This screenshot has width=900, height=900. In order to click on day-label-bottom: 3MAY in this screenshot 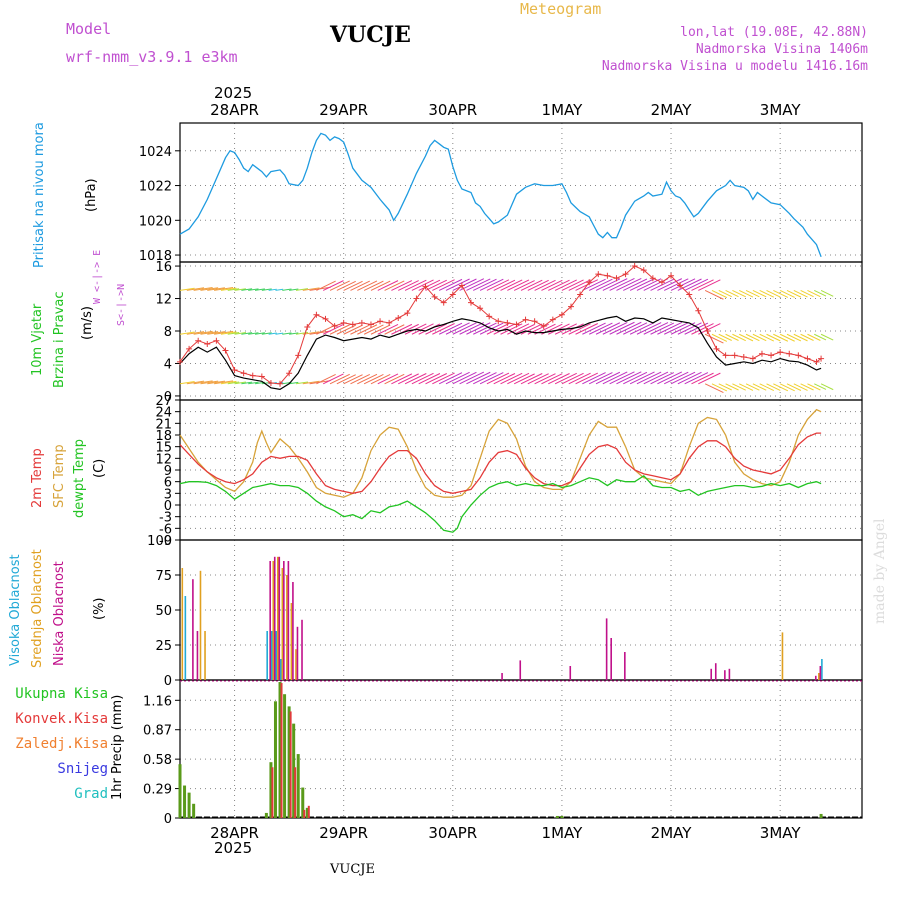, I will do `click(781, 833)`.